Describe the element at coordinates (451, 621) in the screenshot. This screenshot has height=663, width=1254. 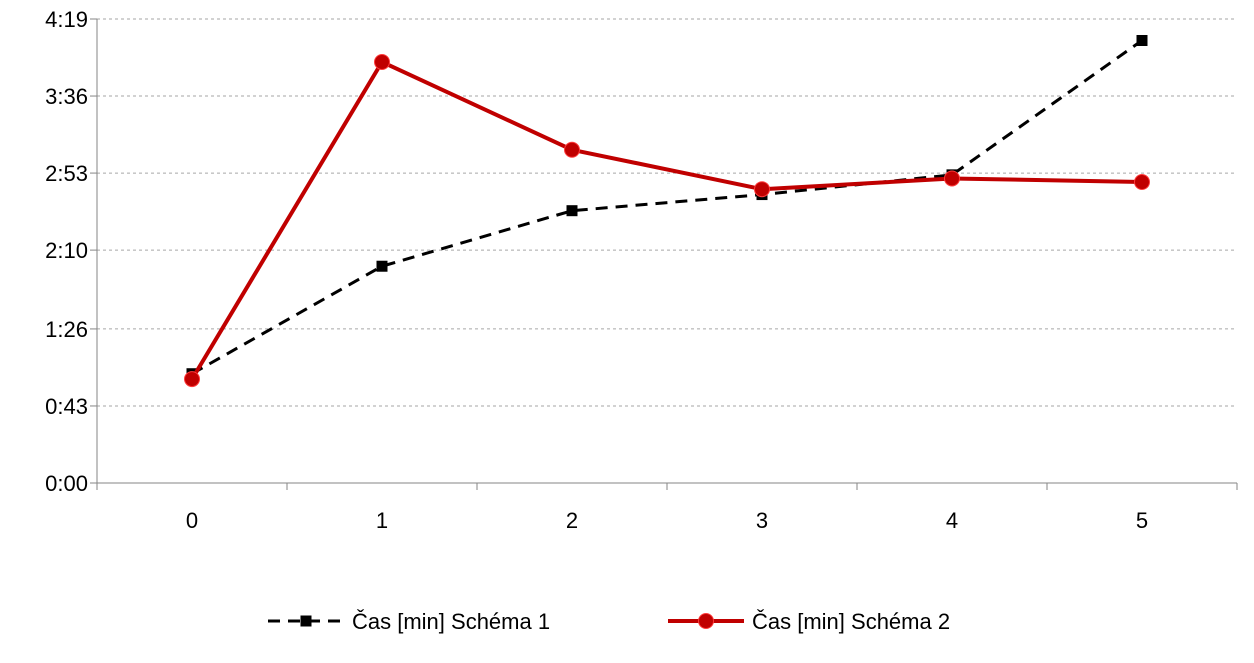
I see `legend-label: Čas [min] Schéma 1` at that location.